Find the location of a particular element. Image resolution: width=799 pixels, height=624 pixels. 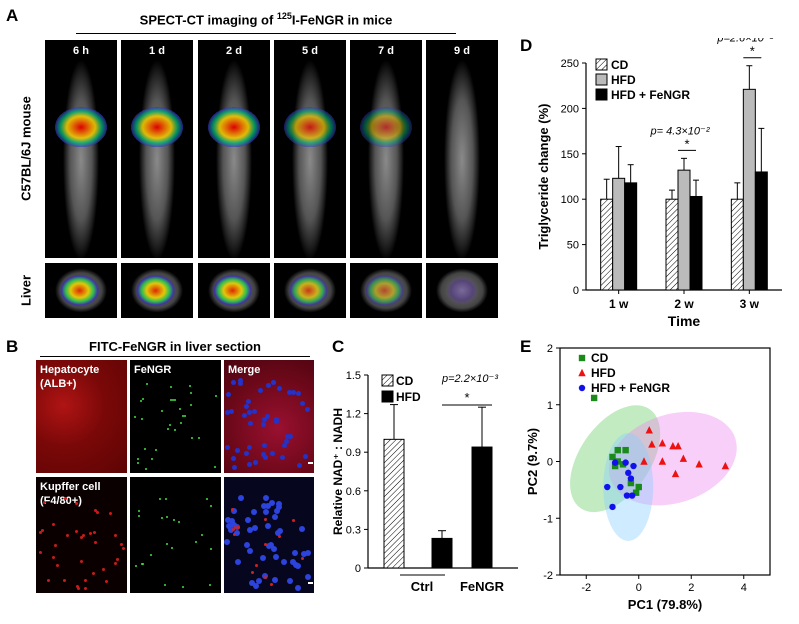

x-tick-label: 2 w is located at coordinates (684, 304).